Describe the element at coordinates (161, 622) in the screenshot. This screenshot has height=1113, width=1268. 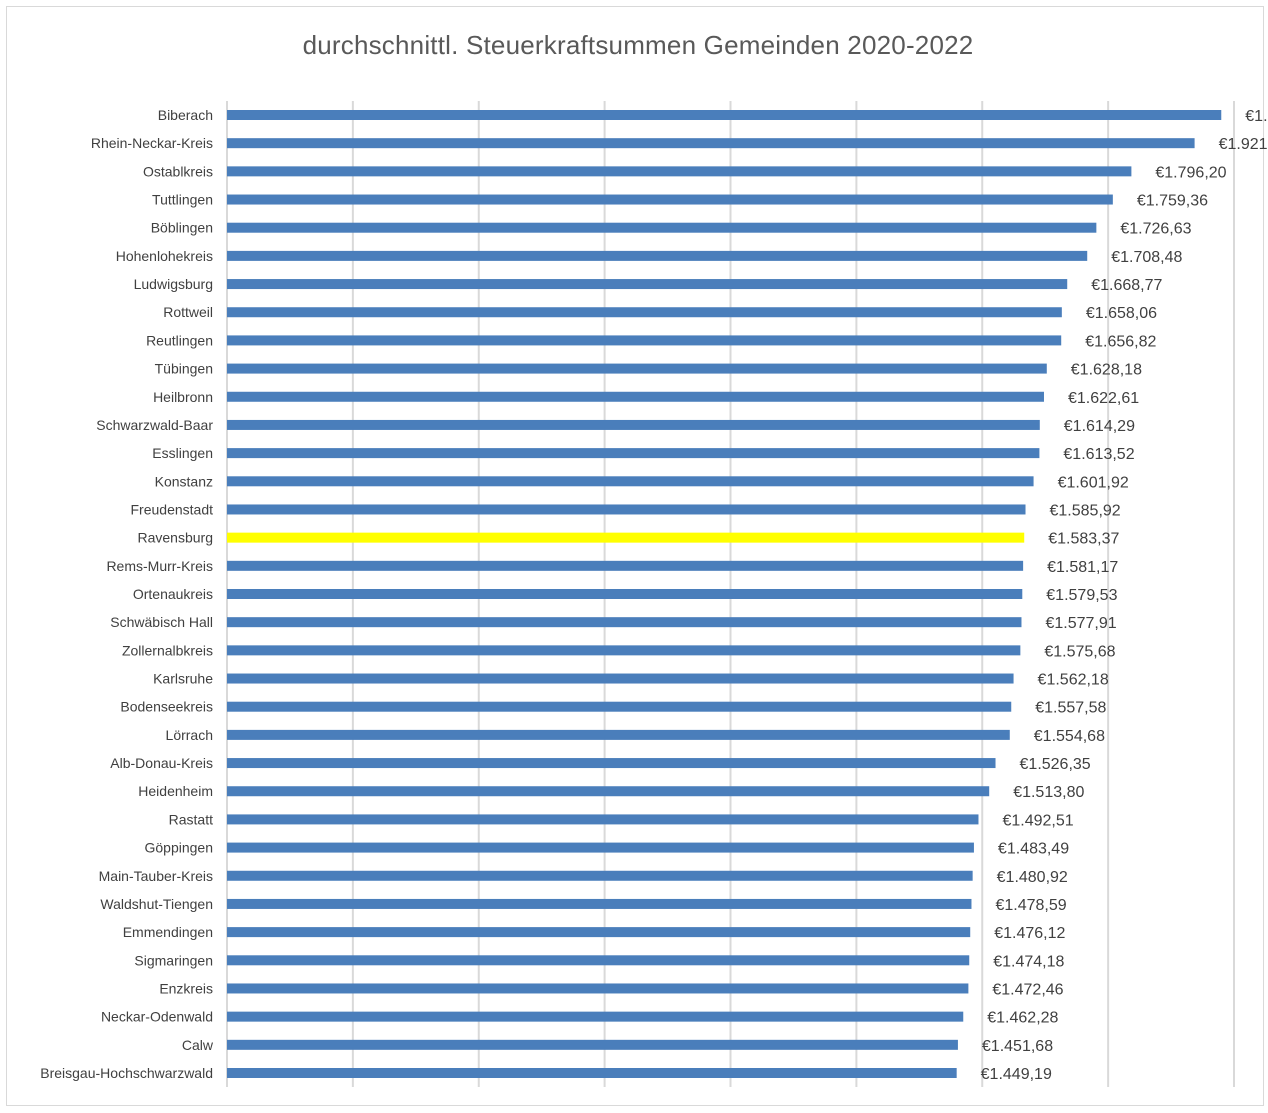
I see `category-label: Schwäbisch Hall` at that location.